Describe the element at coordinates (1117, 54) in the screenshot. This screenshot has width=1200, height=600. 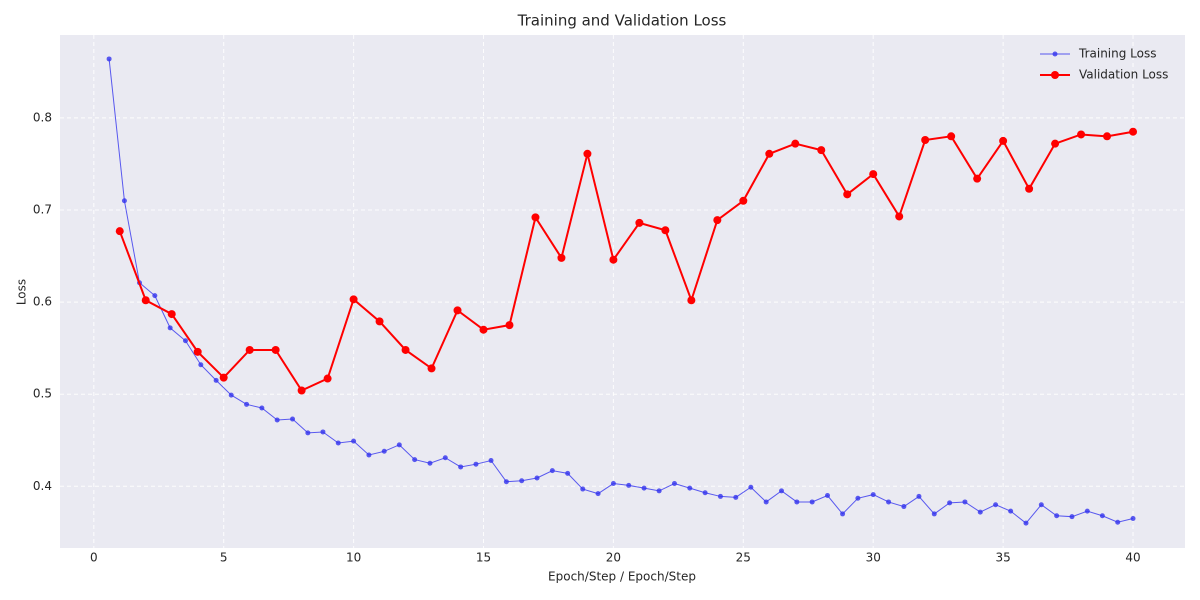
I see `legend-label: Training Loss` at that location.